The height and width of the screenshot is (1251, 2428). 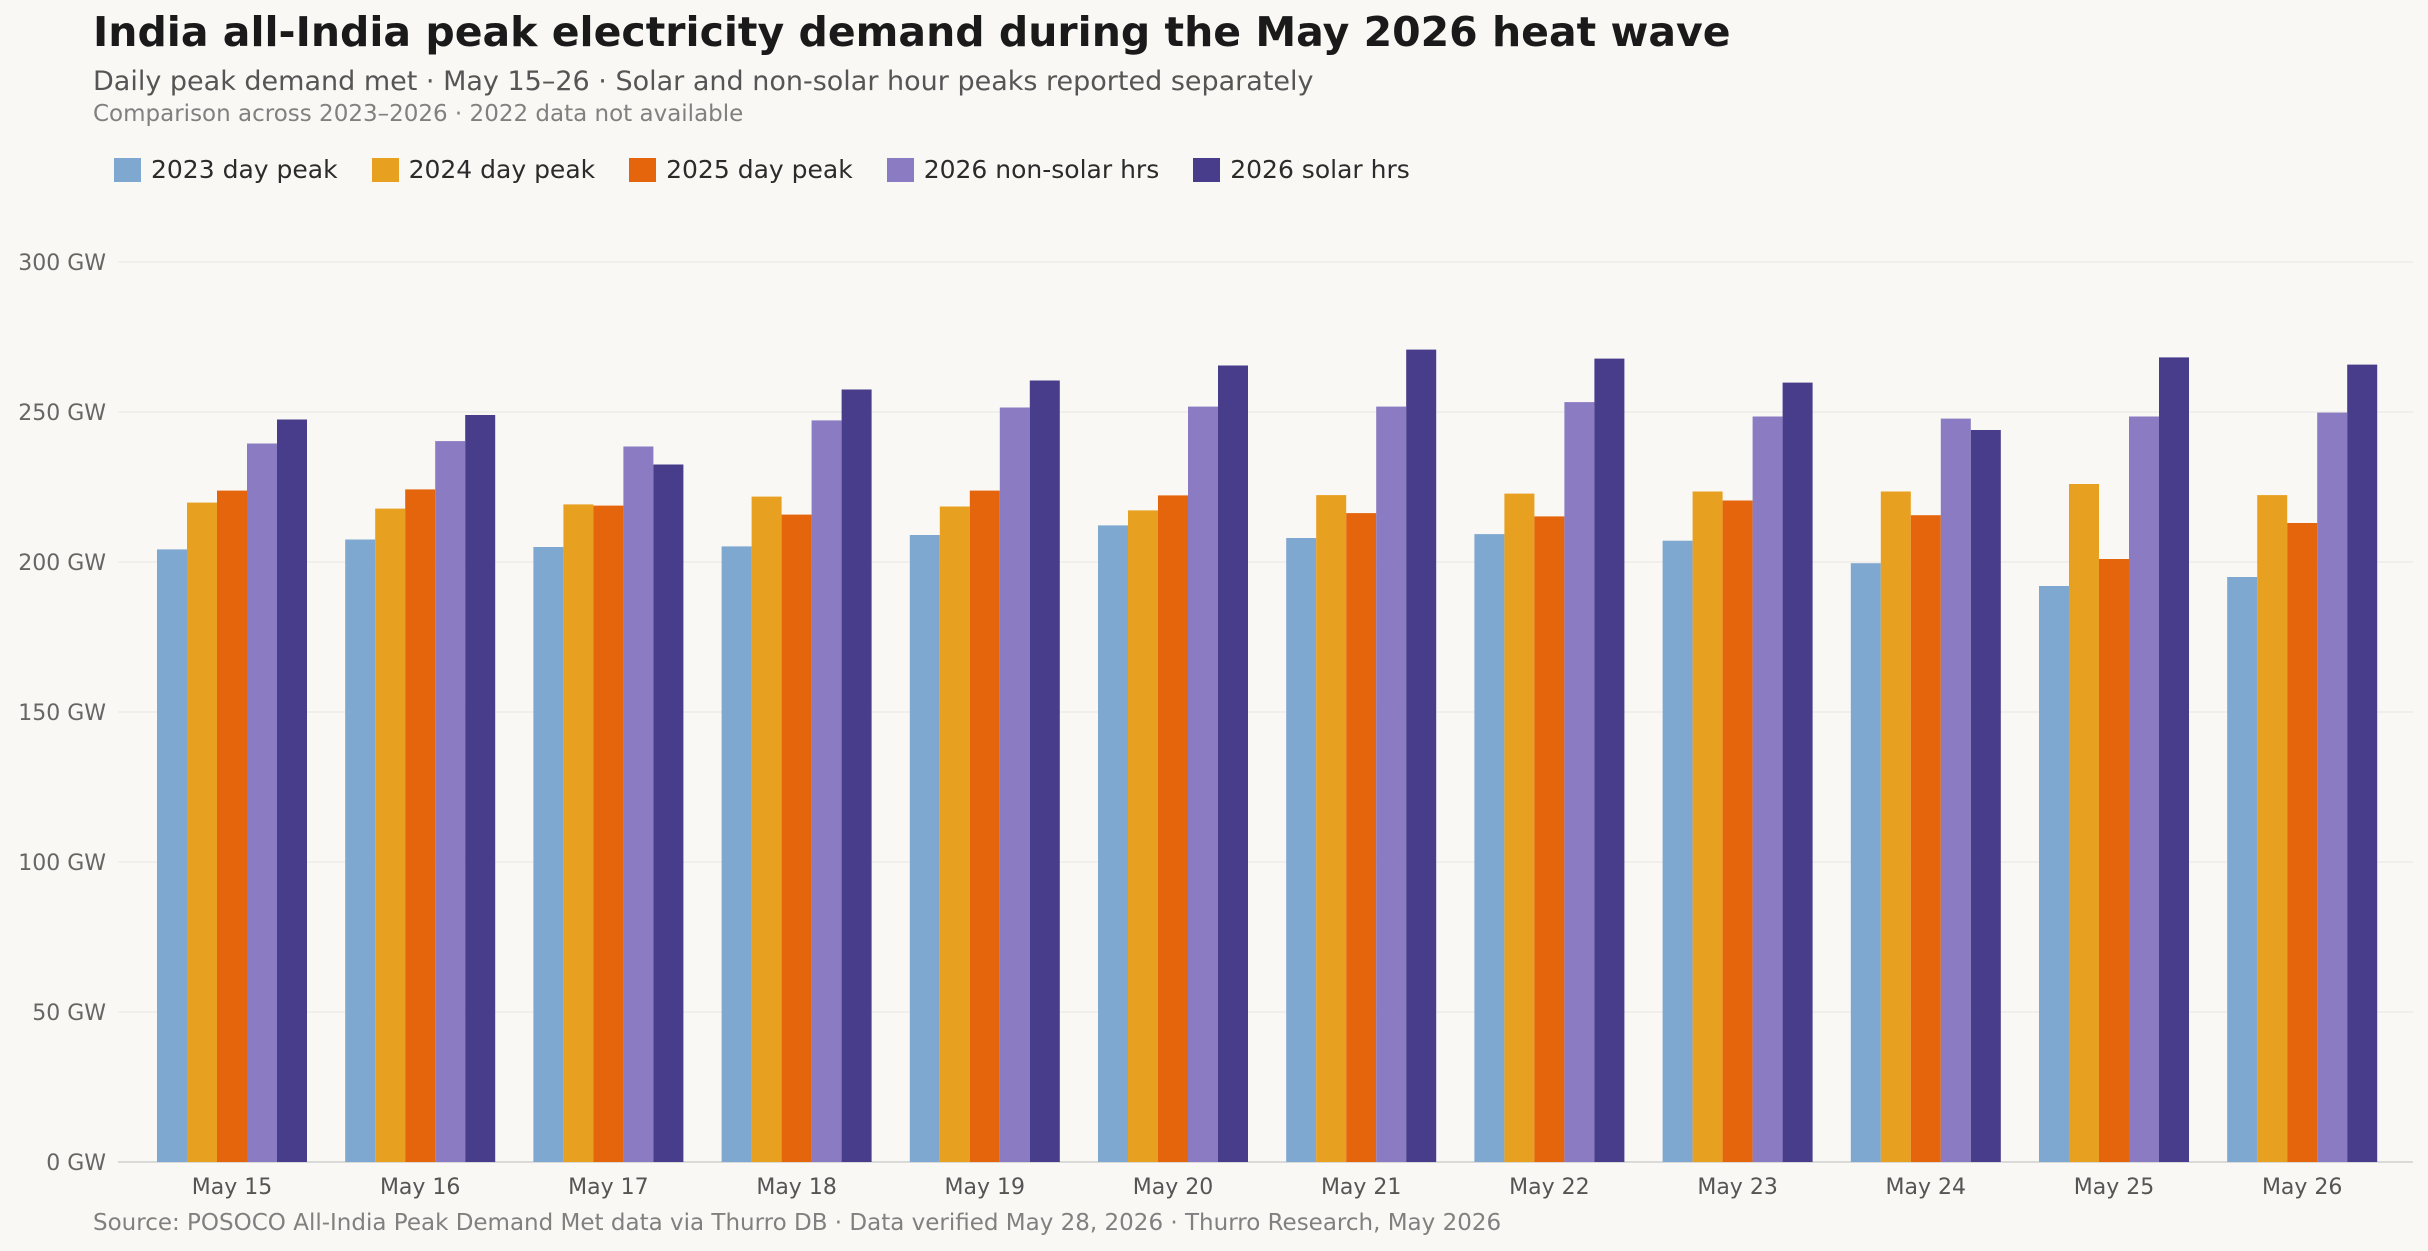 I want to click on x-tick-label: May 16, so click(x=420, y=1187).